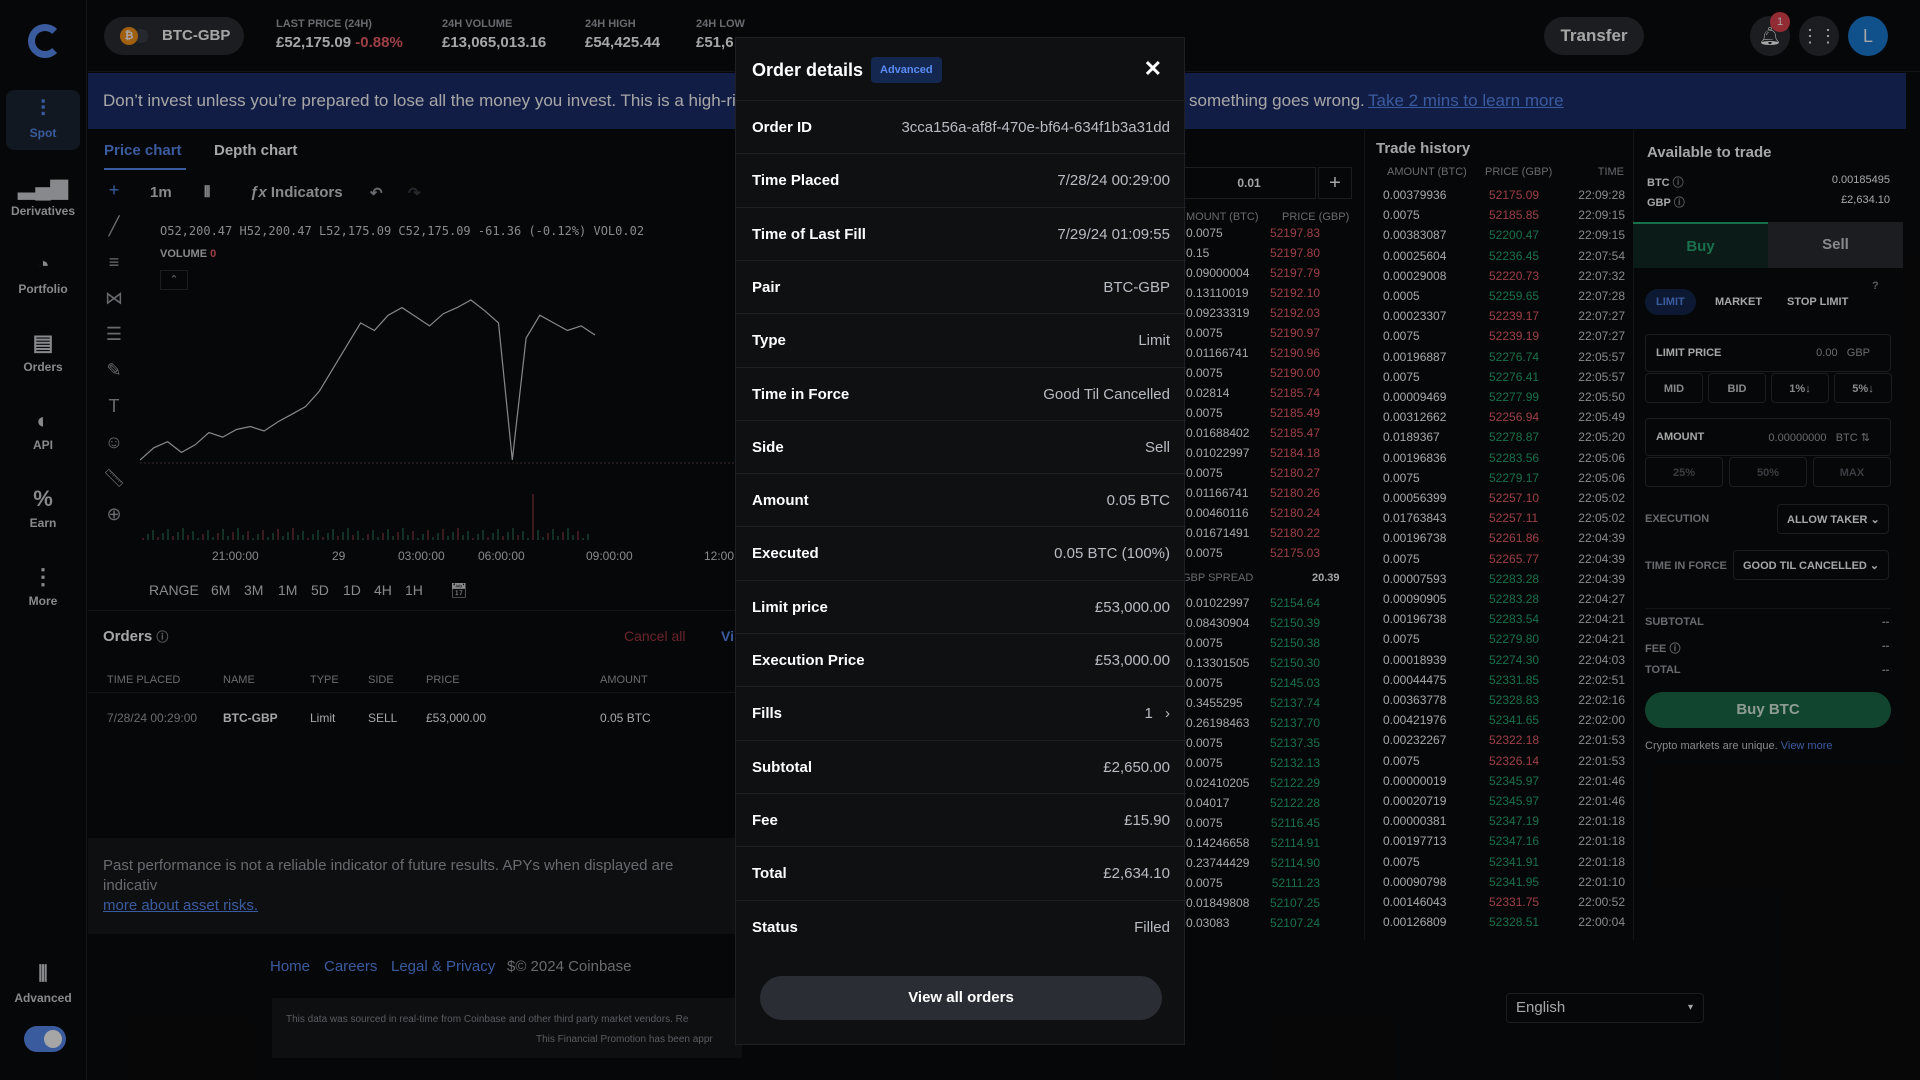 The image size is (1920, 1080). Describe the element at coordinates (443, 966) in the screenshot. I see `footer-legal-link: Legal & Privacy` at that location.